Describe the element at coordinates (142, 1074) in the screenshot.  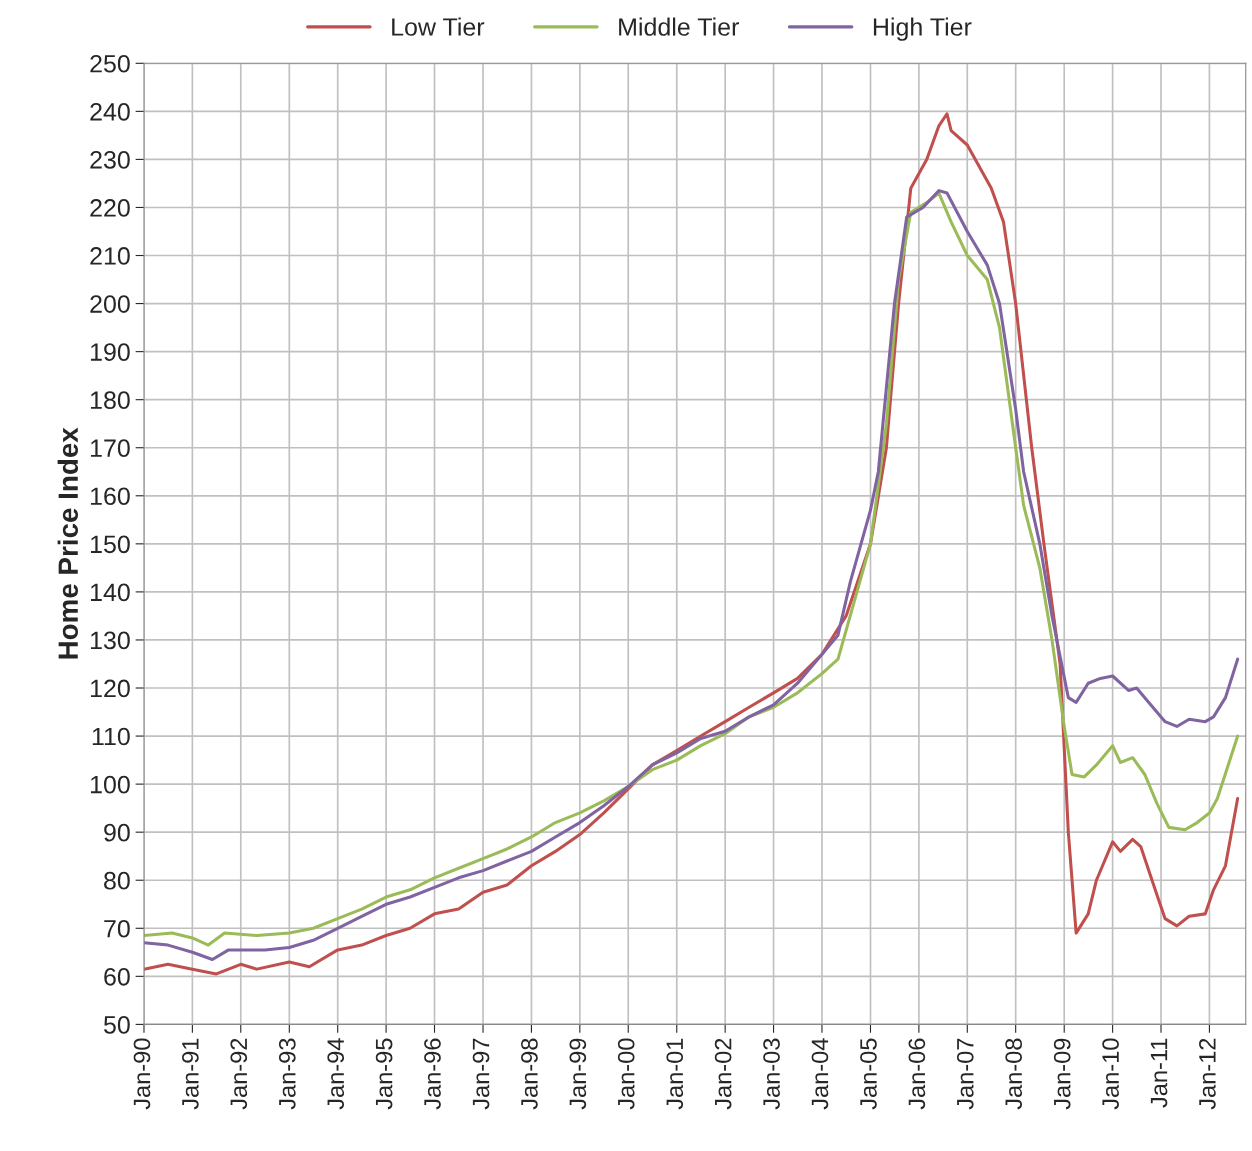
I see `x-tick-label: Jan-90` at that location.